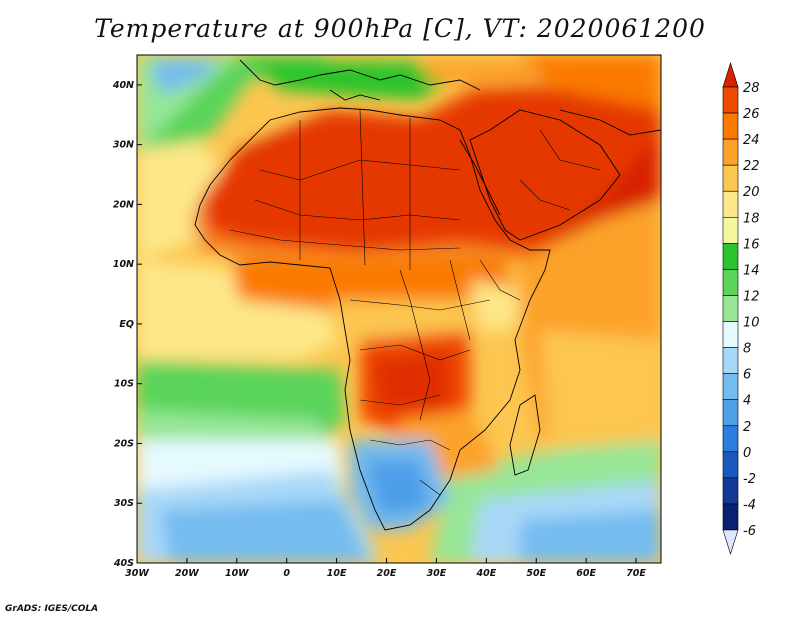  Describe the element at coordinates (123, 563) in the screenshot. I see `lat-tick-label: 40S` at that location.